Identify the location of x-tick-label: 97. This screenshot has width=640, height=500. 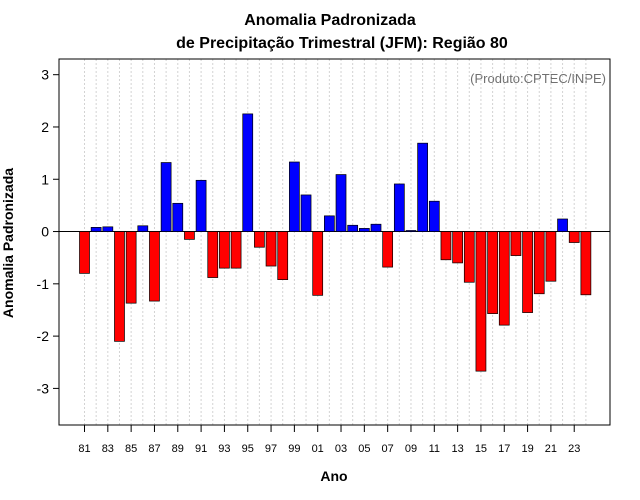
(271, 449).